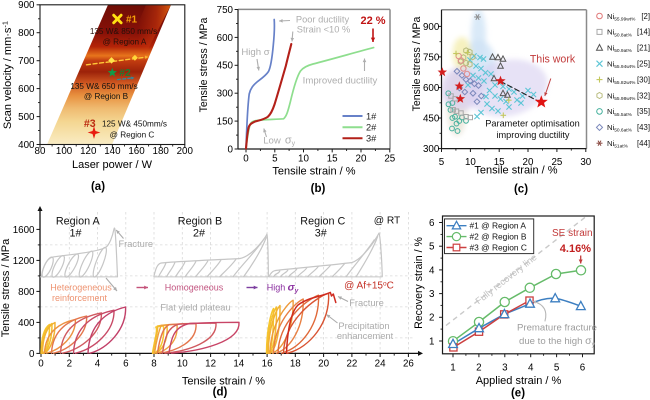  I want to click on svg-text: 135 W& 650 mm/s, so click(103, 86).